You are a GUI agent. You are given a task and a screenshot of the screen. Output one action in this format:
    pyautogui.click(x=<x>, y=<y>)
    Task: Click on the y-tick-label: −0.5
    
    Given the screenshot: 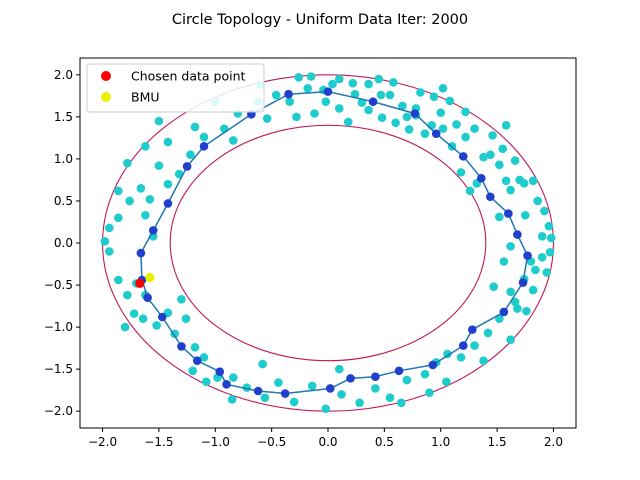 What is the action you would take?
    pyautogui.click(x=58, y=285)
    